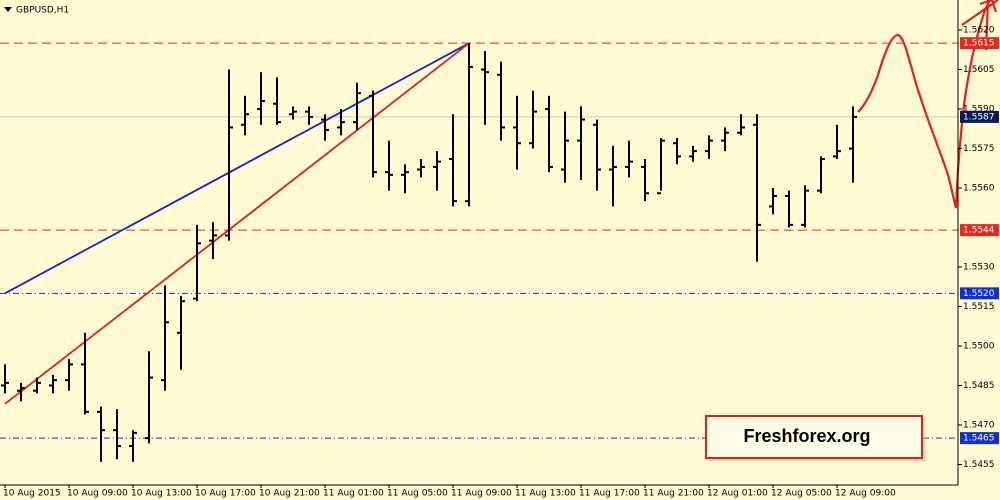  I want to click on y-tick-label: 1.5605, so click(979, 70).